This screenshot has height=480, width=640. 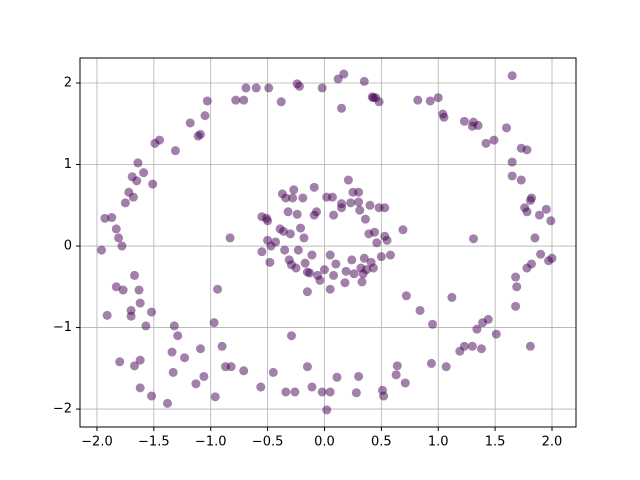 I want to click on x-tick-label: 1.0, so click(x=438, y=442).